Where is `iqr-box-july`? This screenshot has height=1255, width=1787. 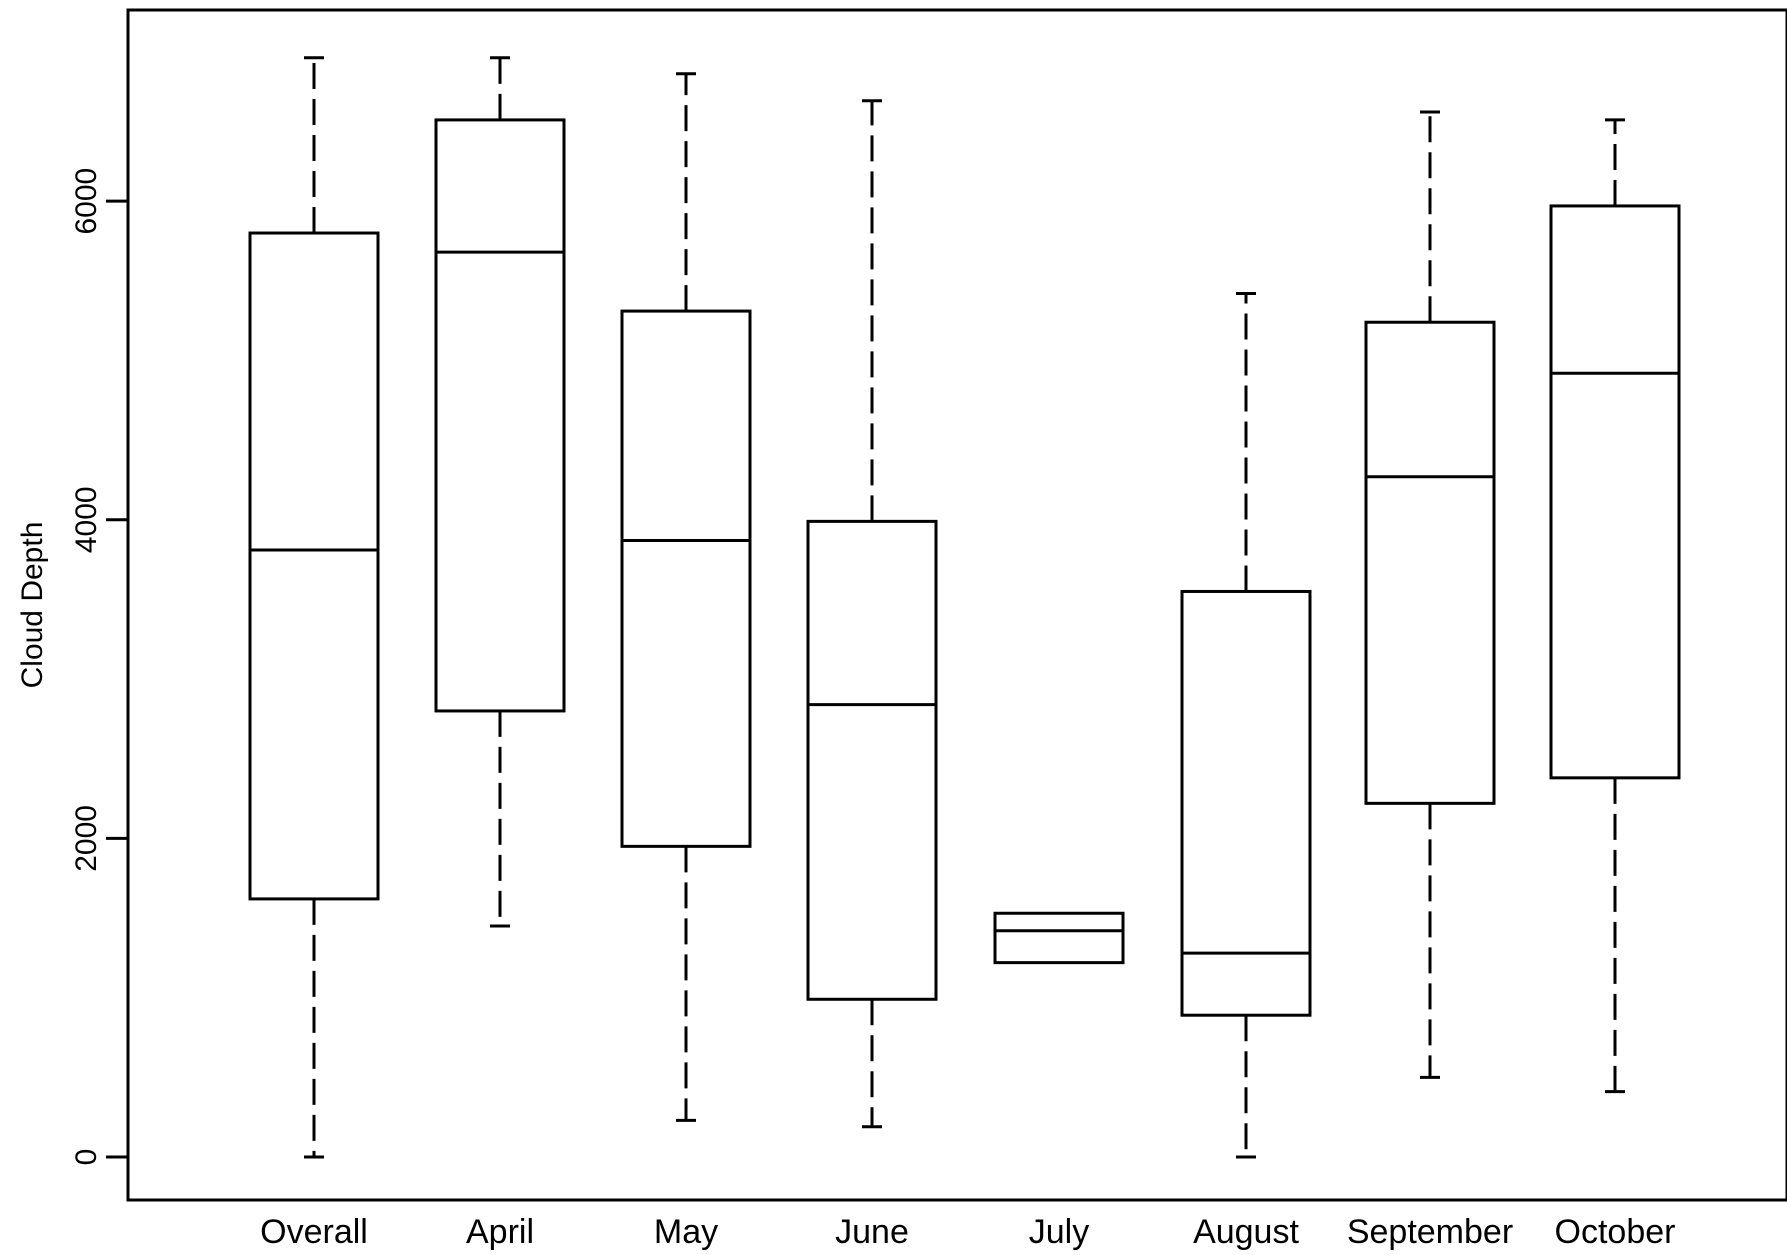
iqr-box-july is located at coordinates (1059, 938).